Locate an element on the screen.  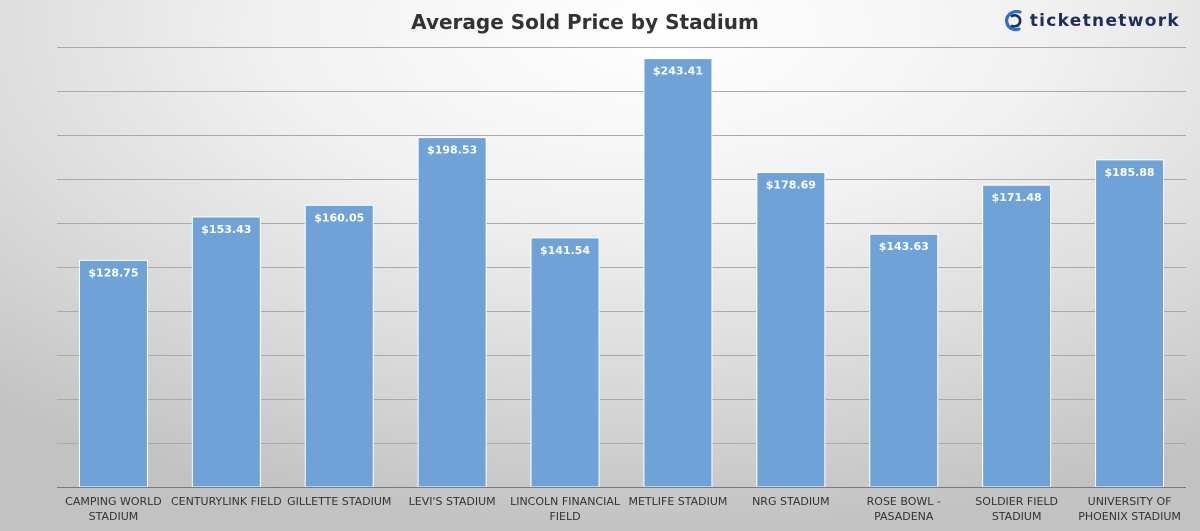
category-label: SOLDIER FIELD STADIUM is located at coordinates (1016, 509).